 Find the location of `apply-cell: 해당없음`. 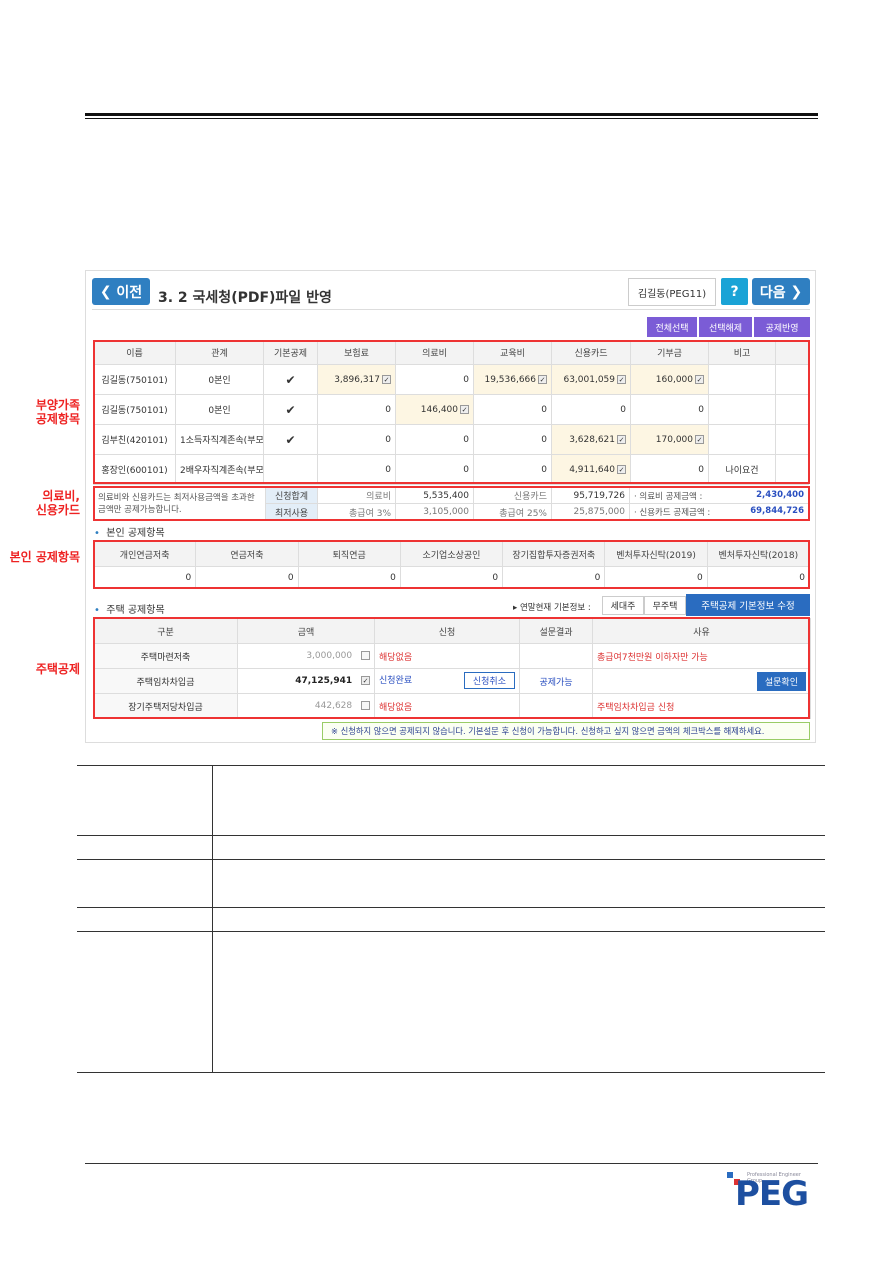

apply-cell: 해당없음 is located at coordinates (447, 656).